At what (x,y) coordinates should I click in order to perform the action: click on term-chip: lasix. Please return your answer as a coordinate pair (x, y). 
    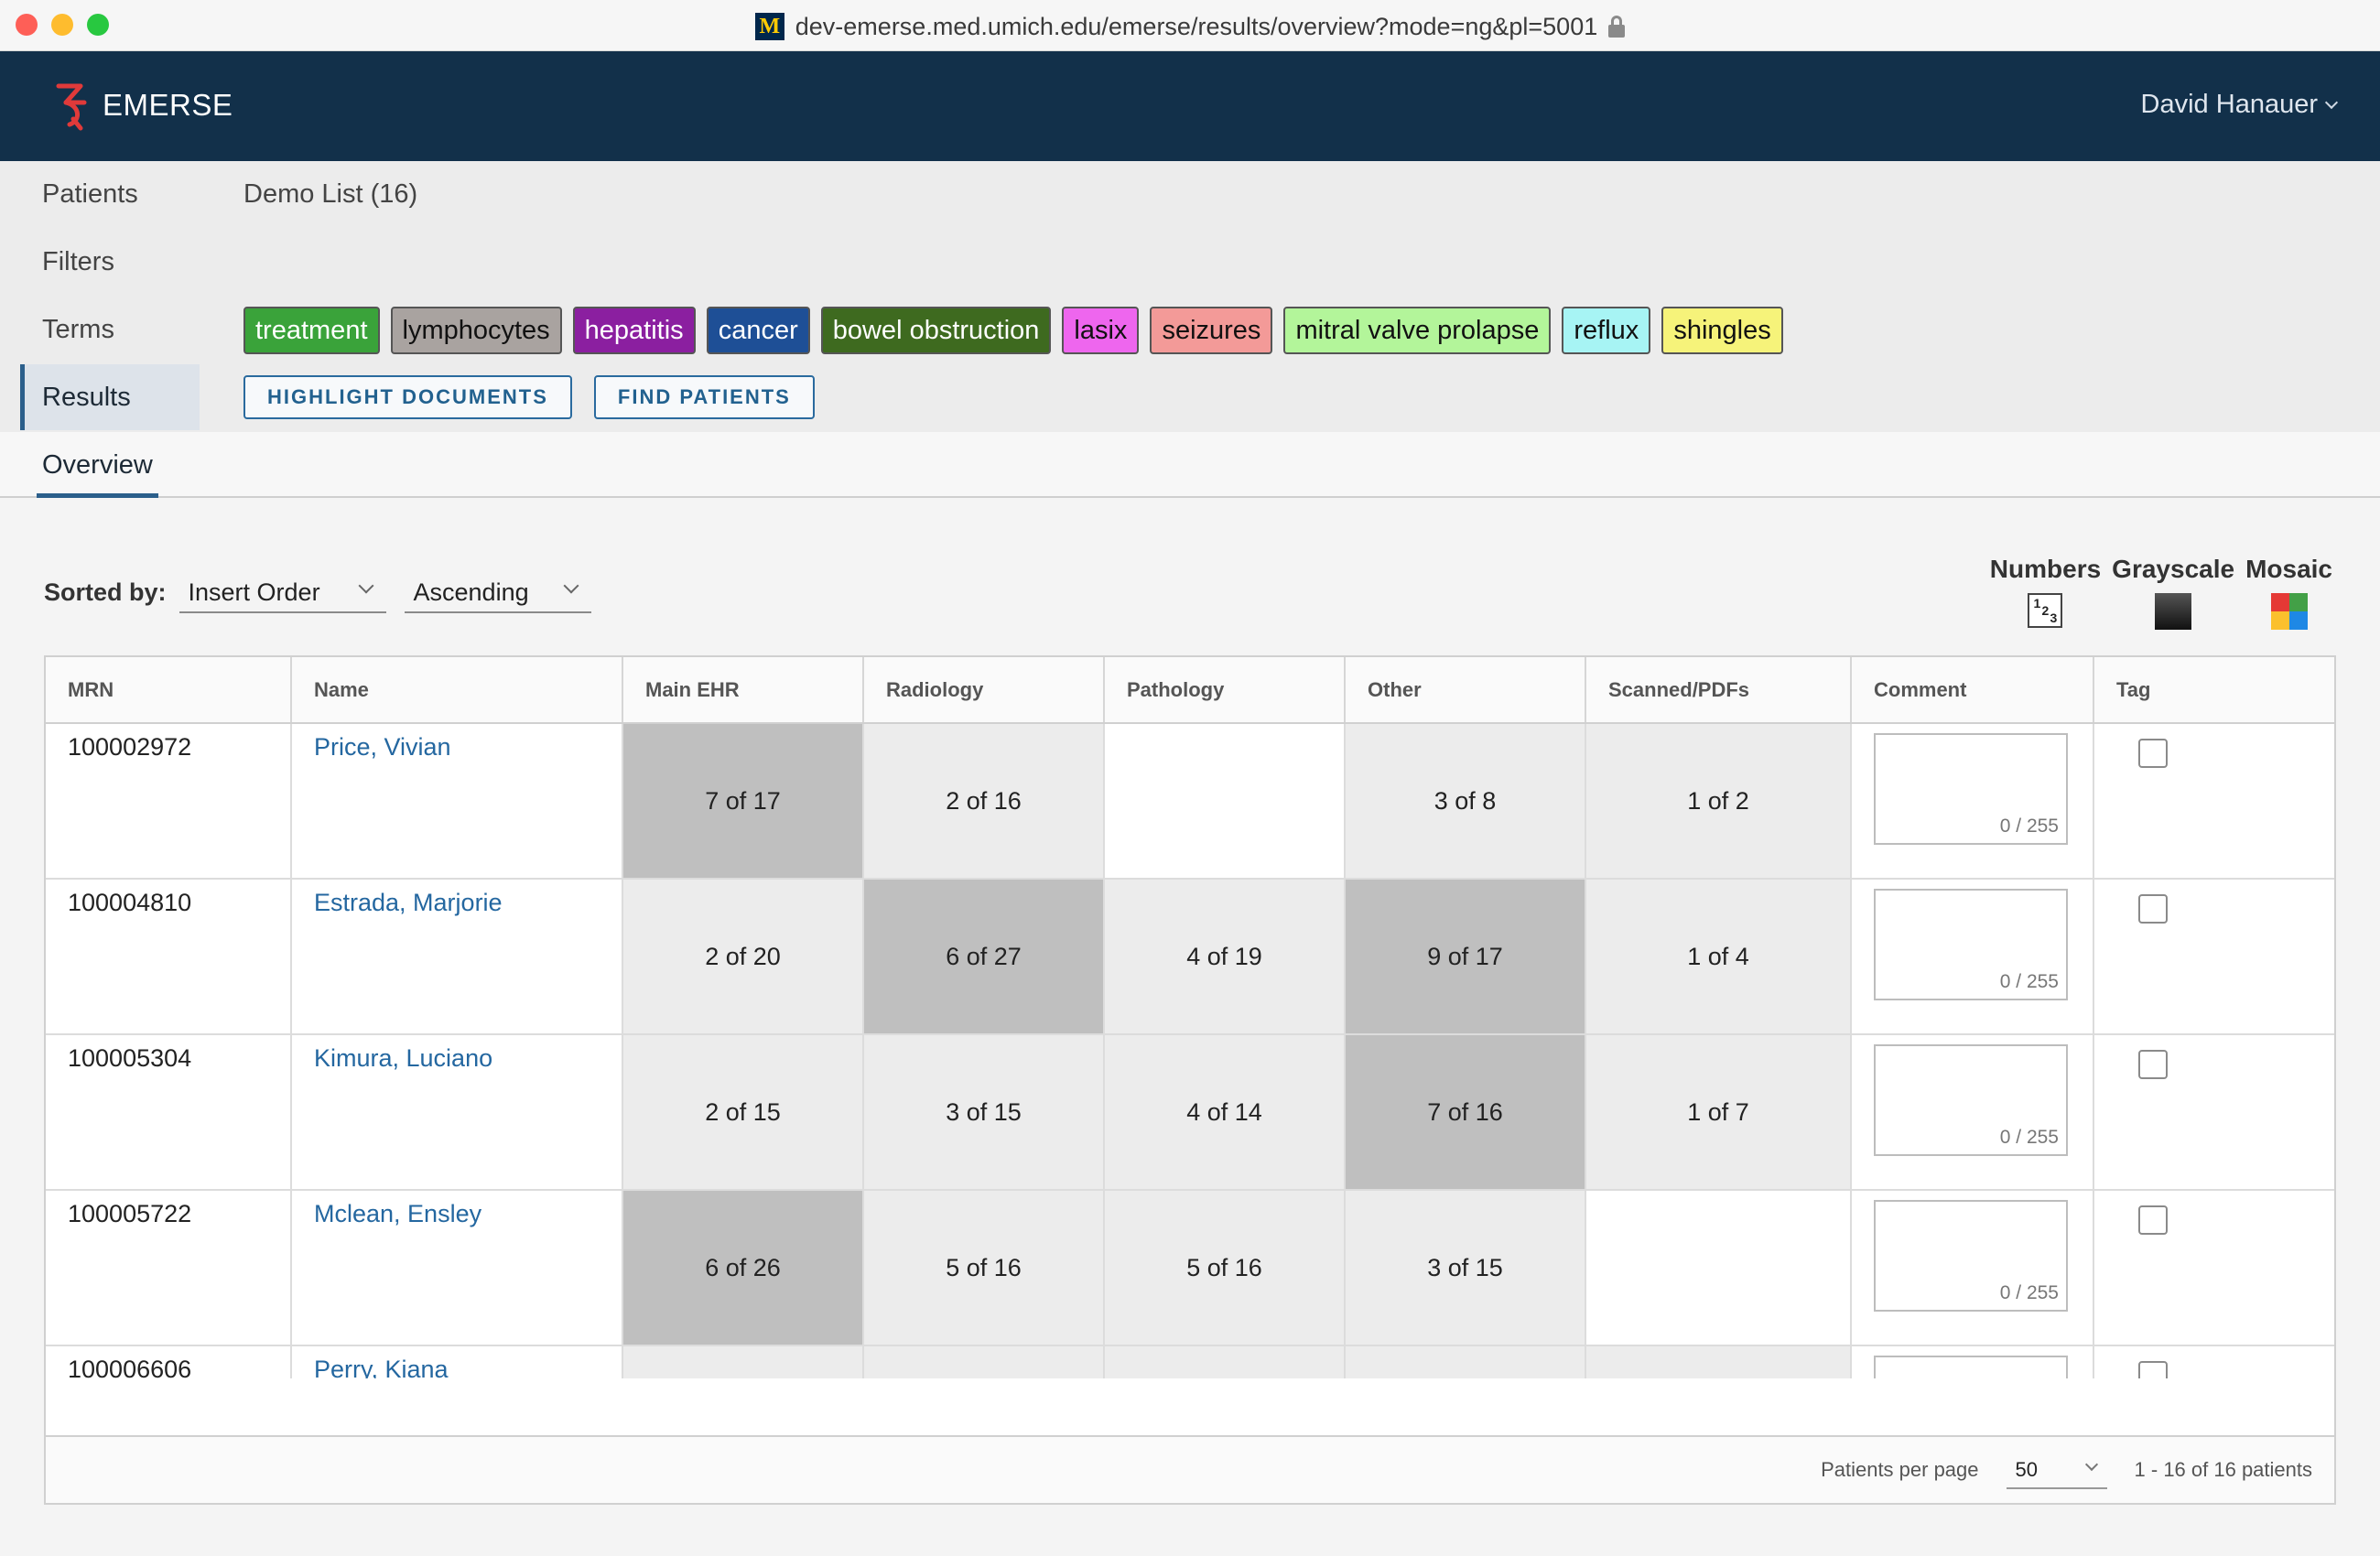
    Looking at the image, I should click on (1101, 330).